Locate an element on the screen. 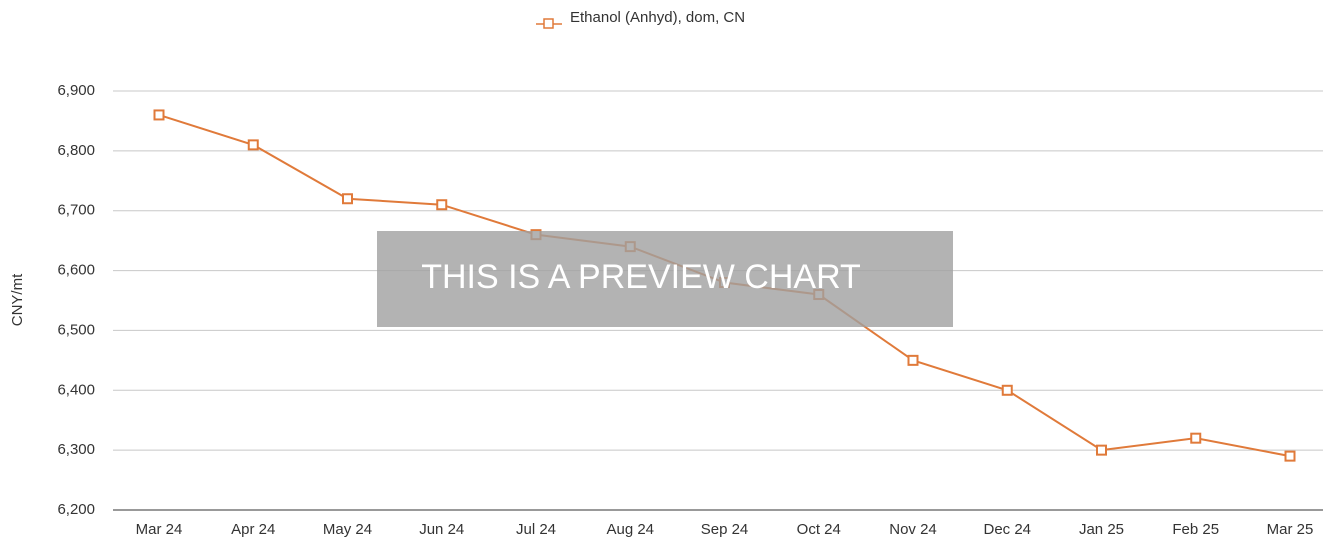  y-tick-label: 6,800 is located at coordinates (76, 150).